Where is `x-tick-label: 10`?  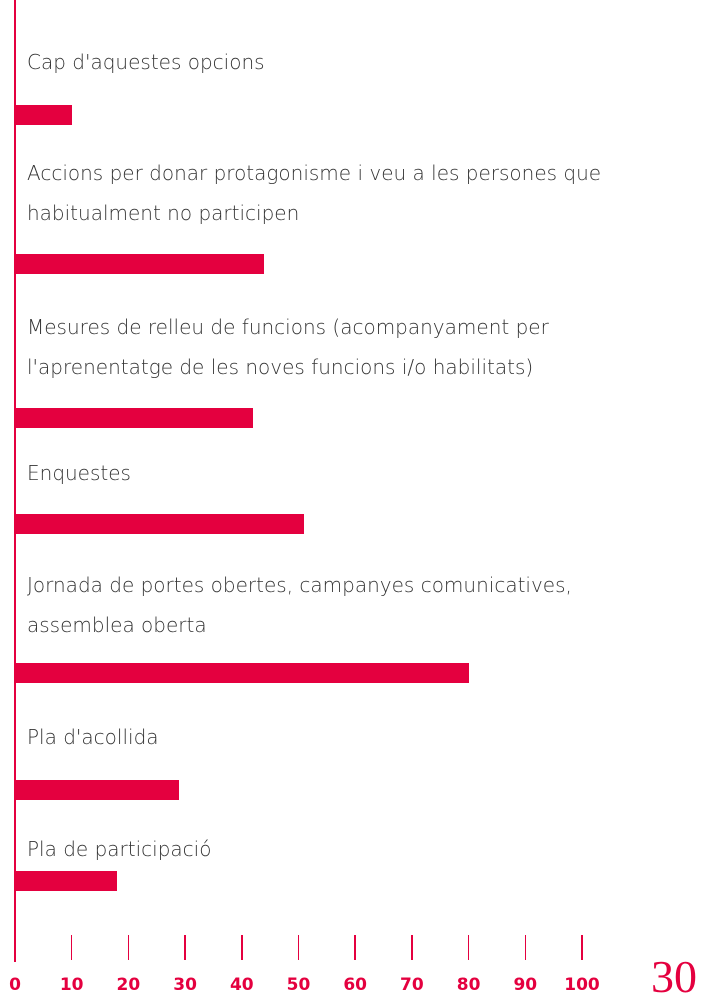 x-tick-label: 10 is located at coordinates (71, 985).